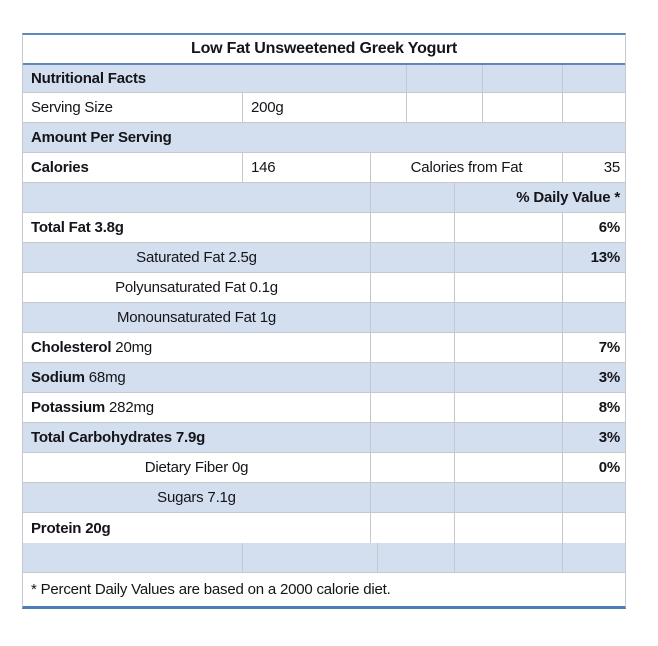 This screenshot has width=658, height=646. I want to click on nutrient-amount: Saturated Fat 2.5g, so click(196, 257).